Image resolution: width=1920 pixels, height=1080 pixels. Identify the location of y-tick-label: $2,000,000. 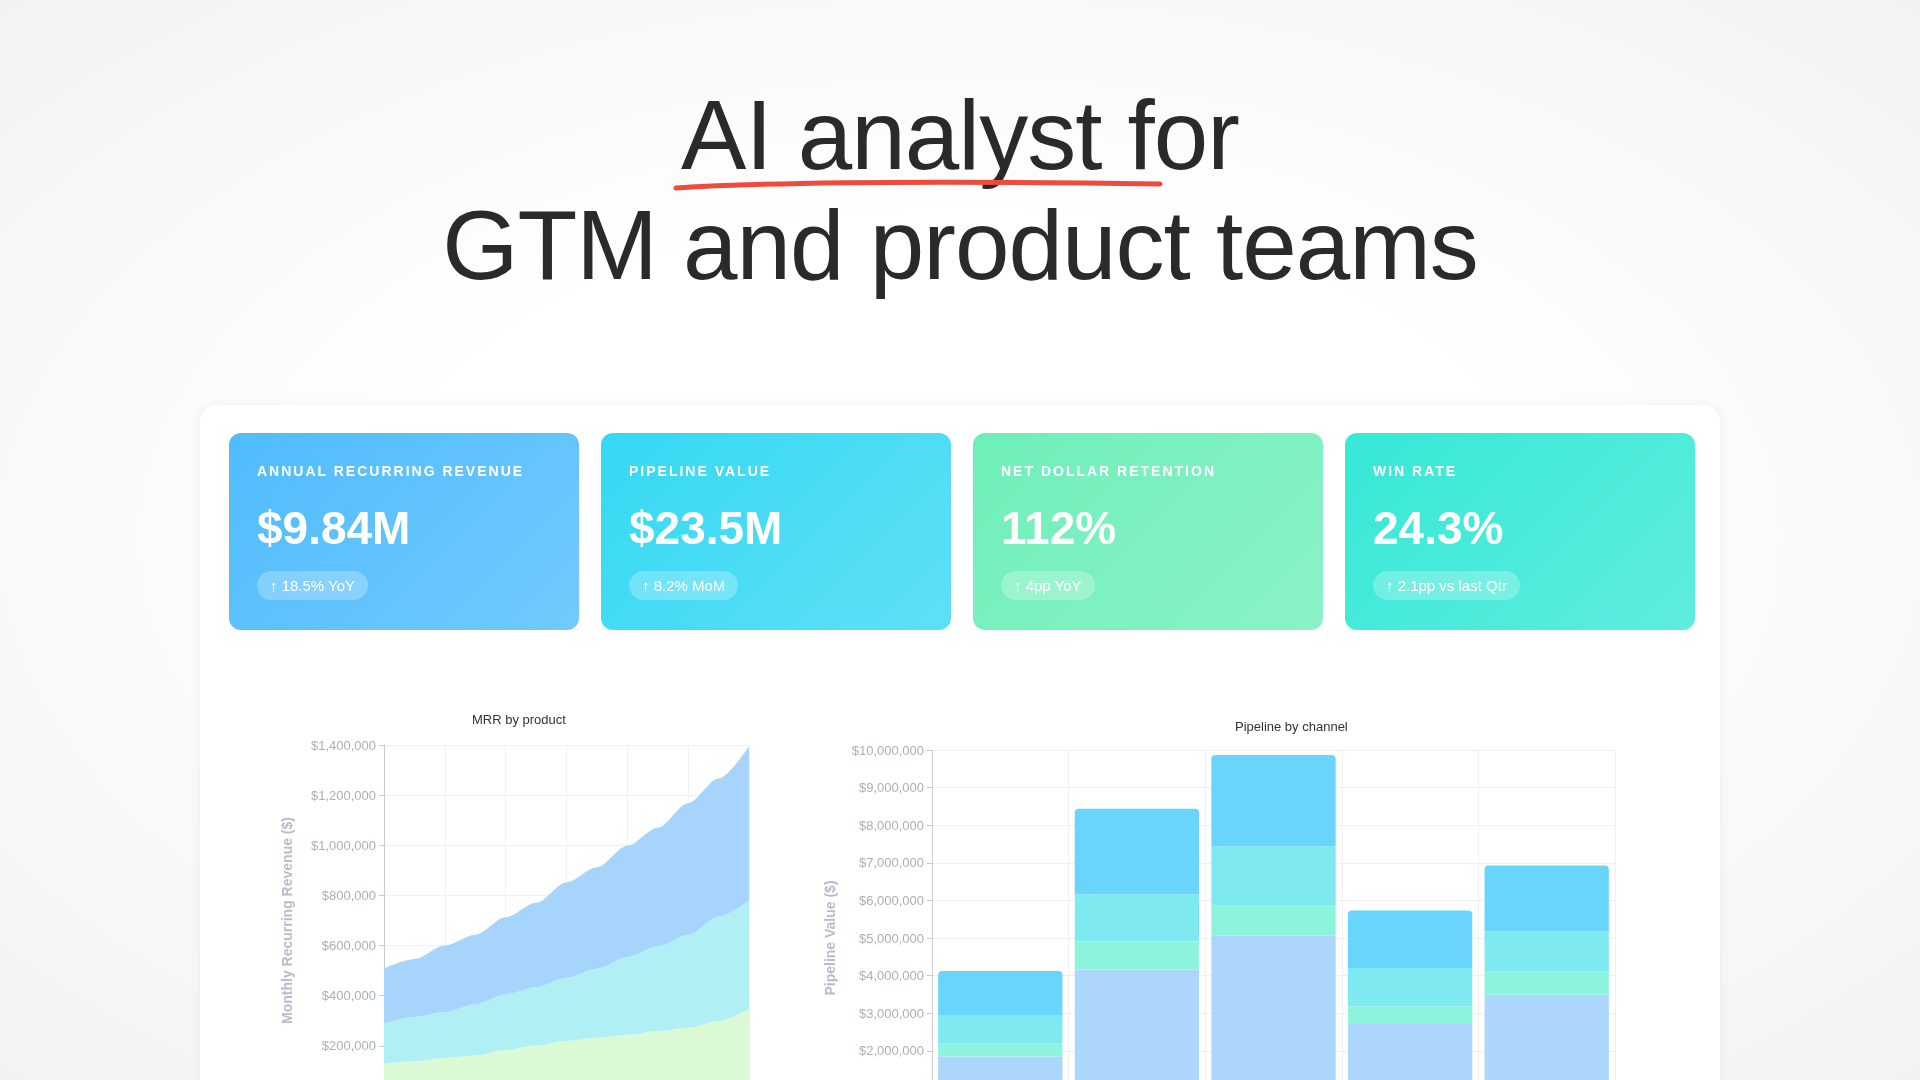
(891, 1051).